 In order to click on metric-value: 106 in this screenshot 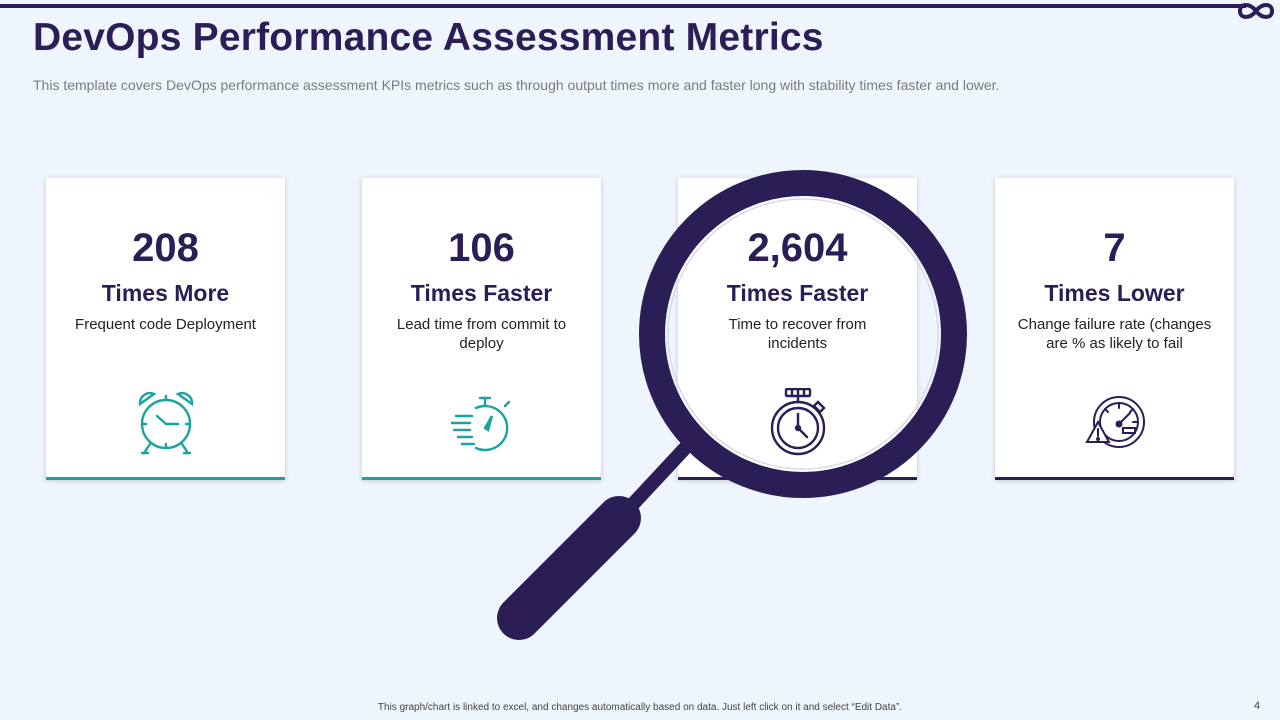, I will do `click(481, 248)`.